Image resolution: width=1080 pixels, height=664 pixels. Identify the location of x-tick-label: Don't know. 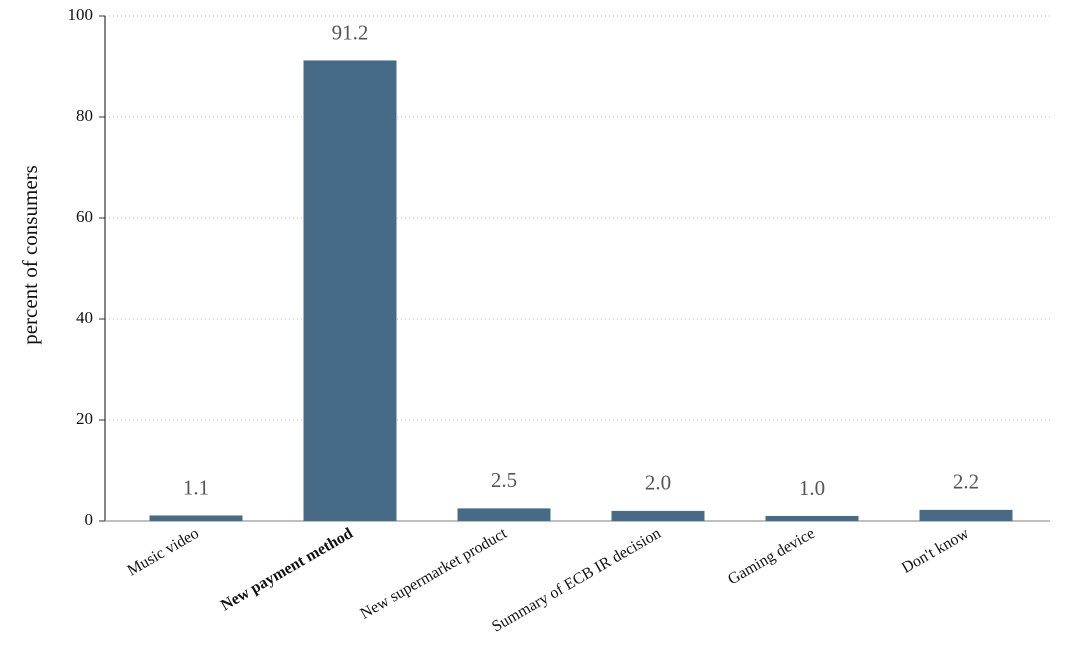
(935, 551).